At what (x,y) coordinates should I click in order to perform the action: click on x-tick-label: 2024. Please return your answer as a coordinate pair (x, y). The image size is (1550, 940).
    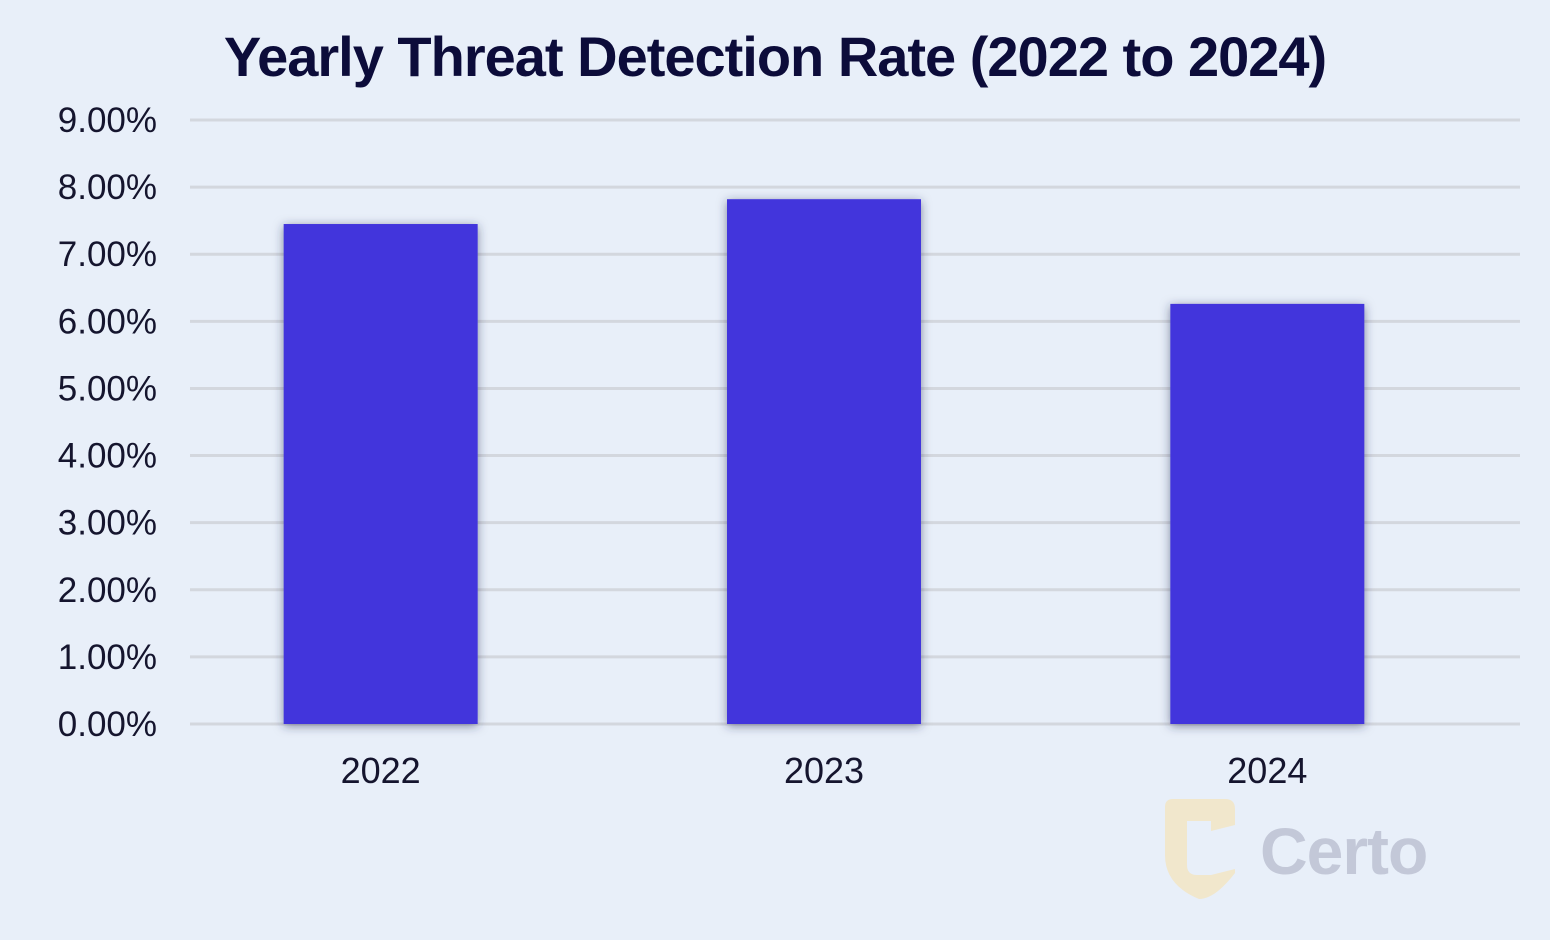
    Looking at the image, I should click on (1267, 770).